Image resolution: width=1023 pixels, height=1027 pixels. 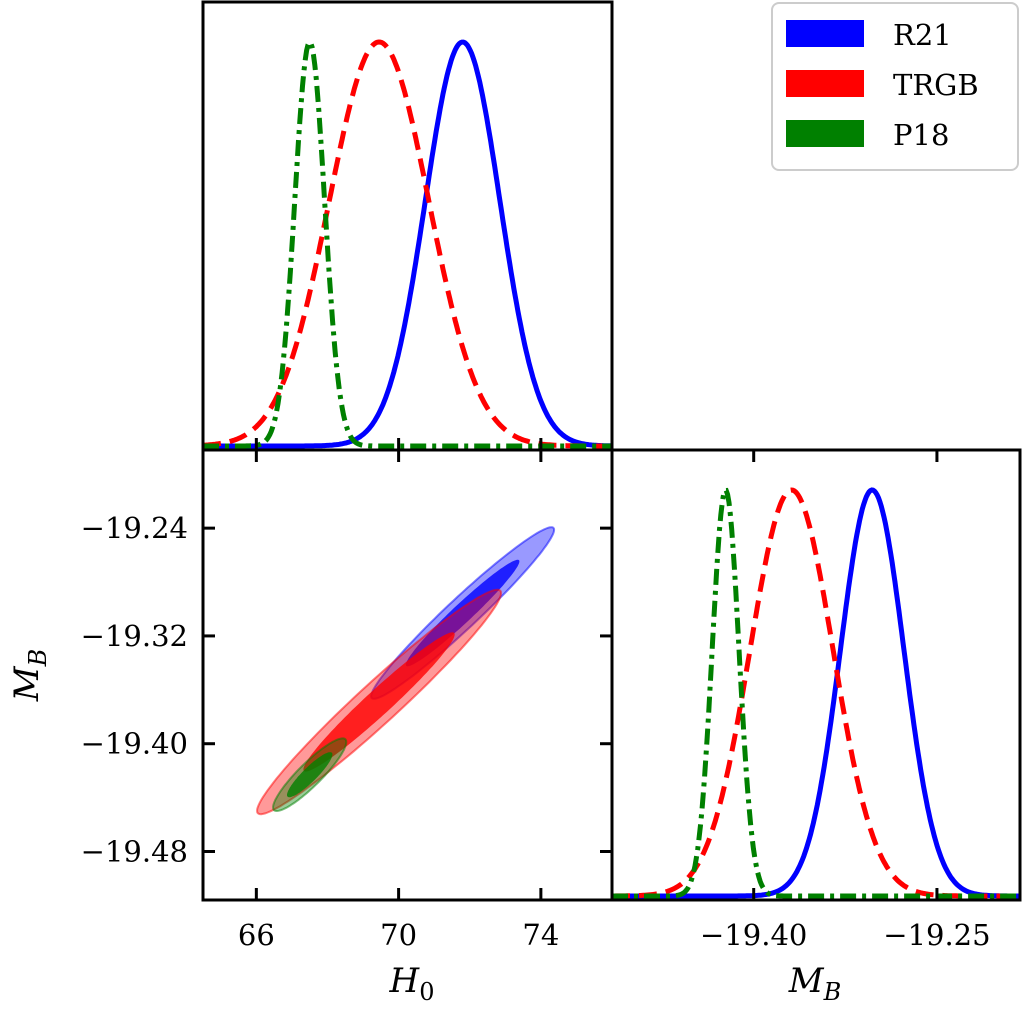 What do you see at coordinates (134, 744) in the screenshot?
I see `y-tick-label: −19.40` at bounding box center [134, 744].